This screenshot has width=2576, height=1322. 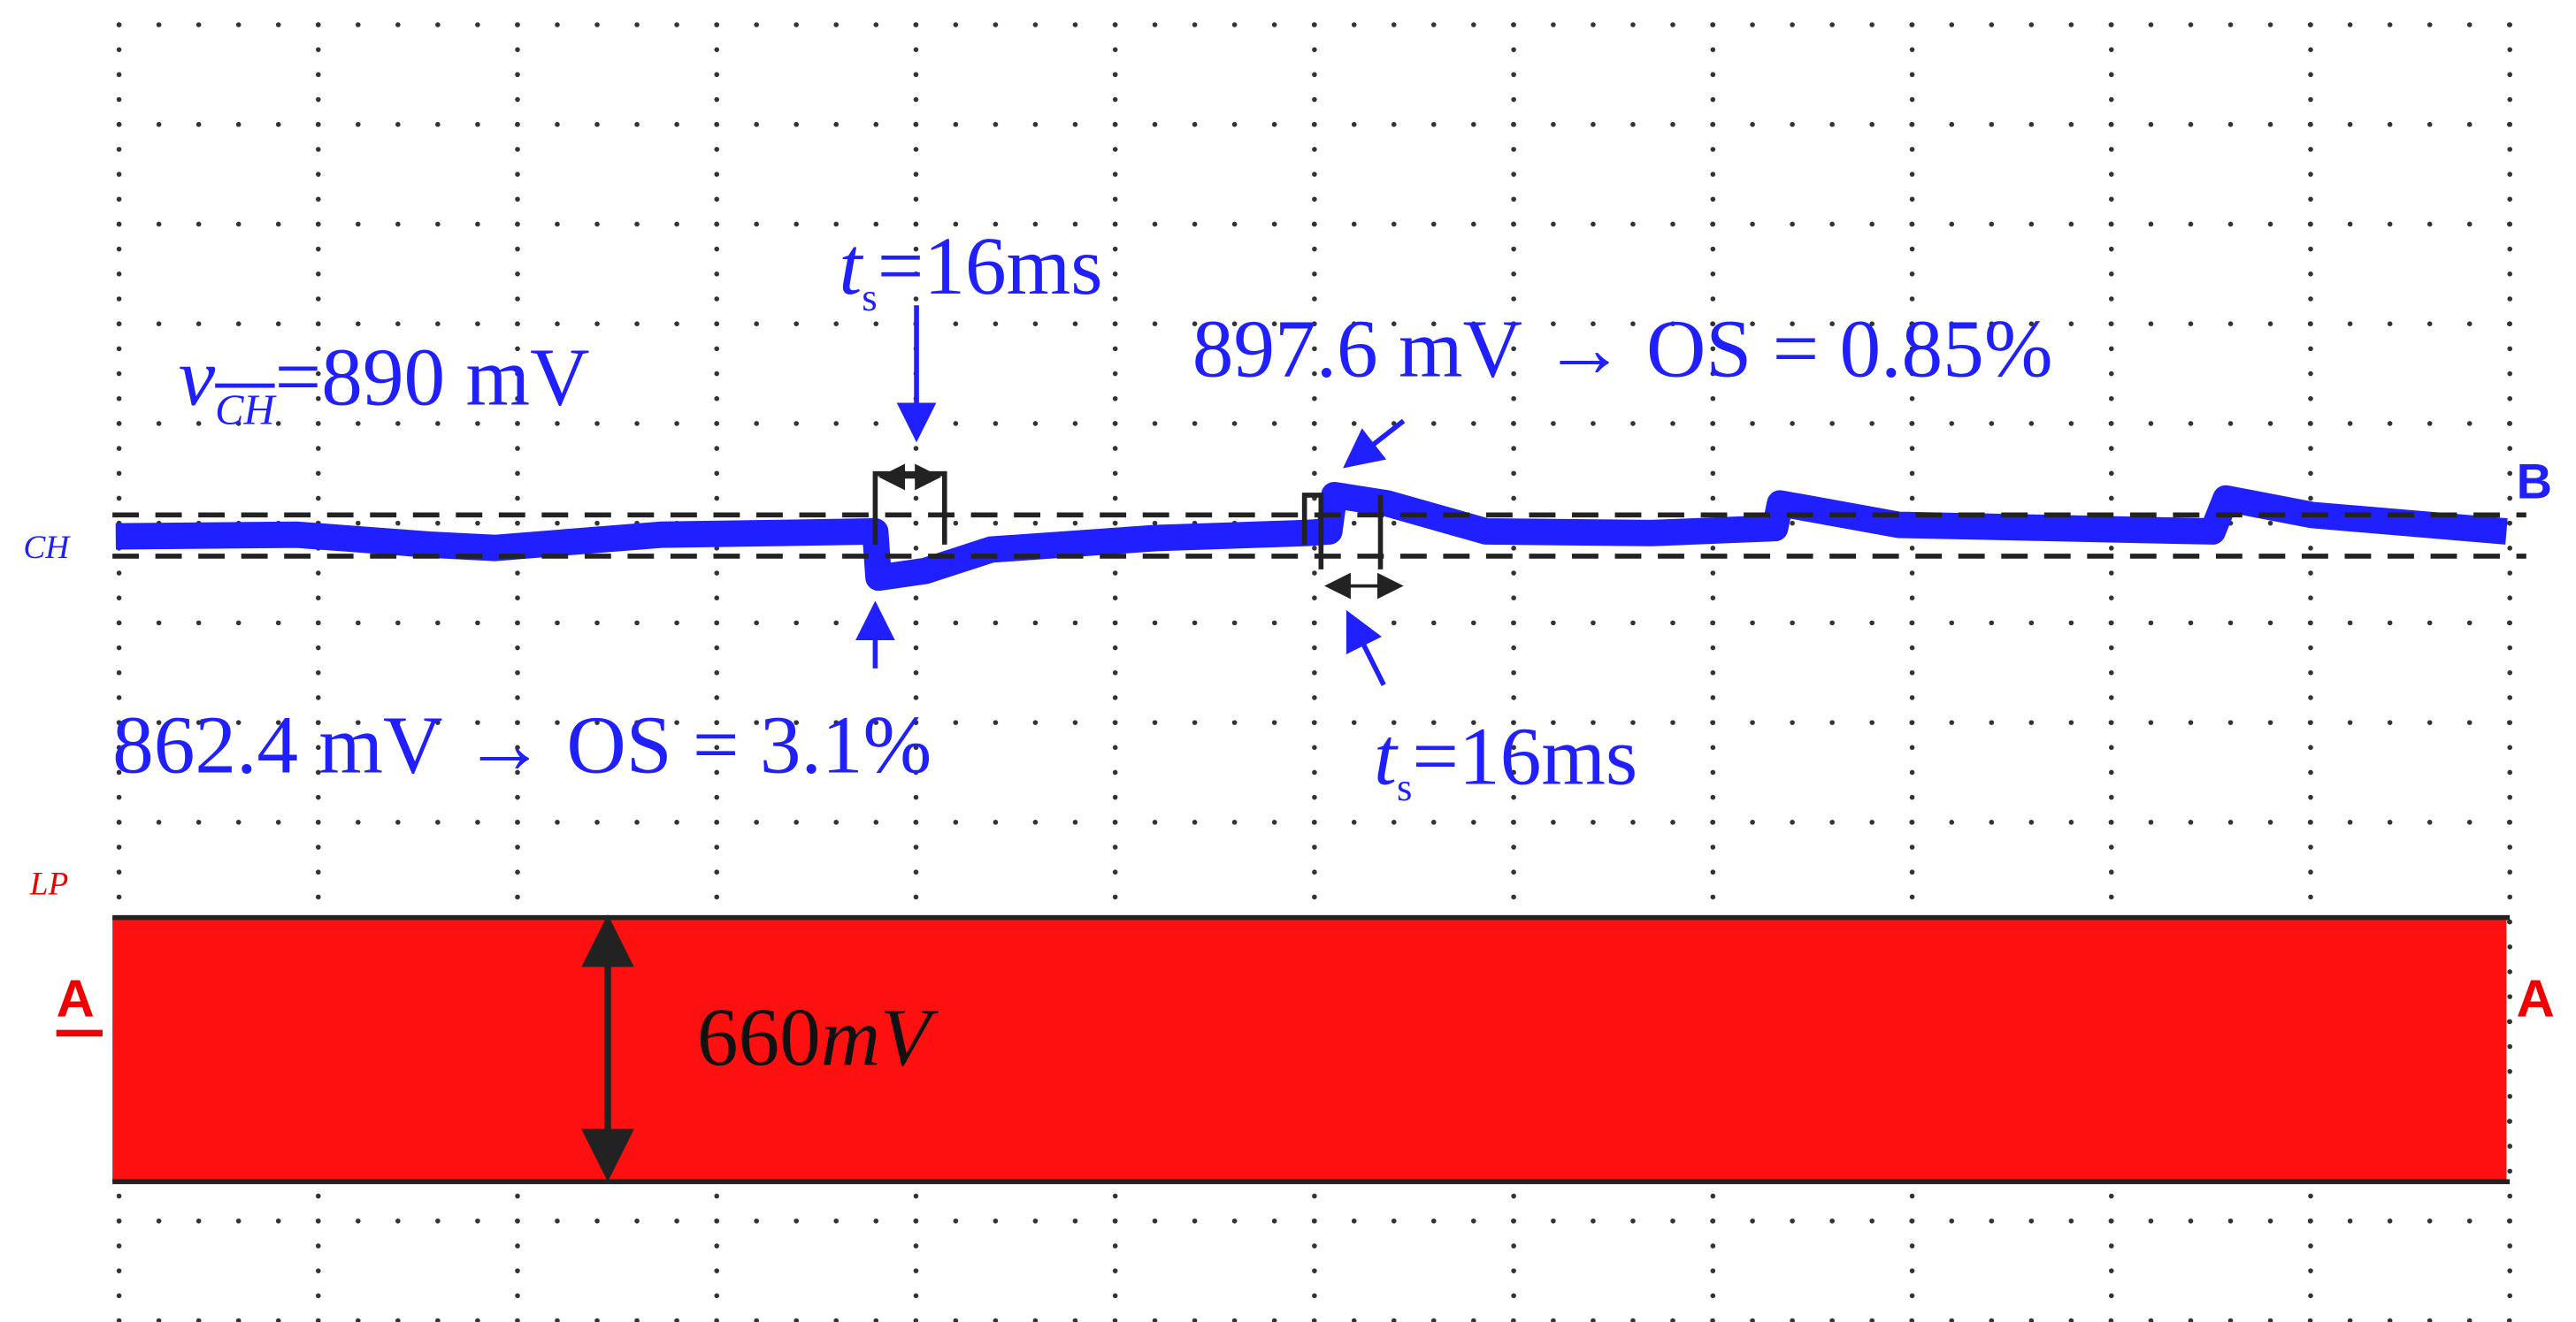 I want to click on overshoot-annotation: 862.4 mV → OS = 3.1%, so click(x=522, y=745).